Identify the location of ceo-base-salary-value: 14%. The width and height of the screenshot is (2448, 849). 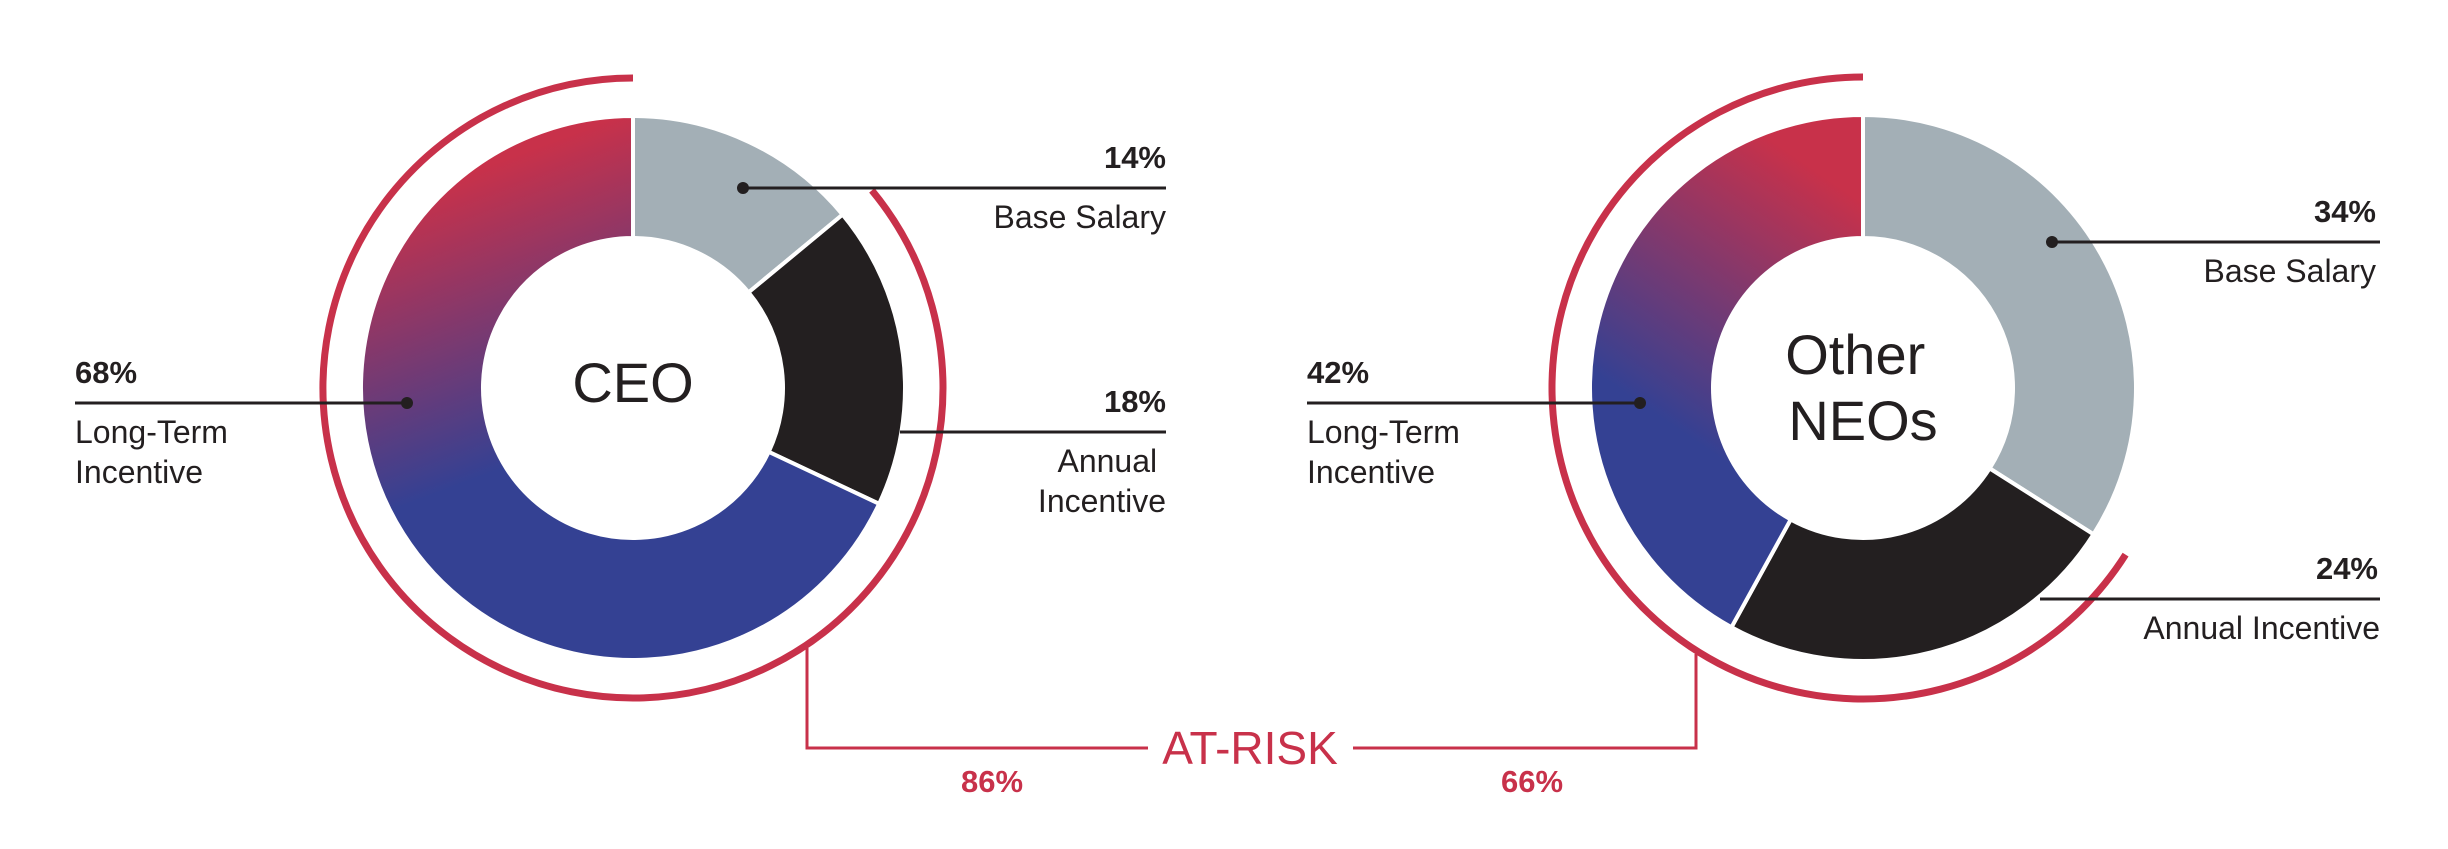
(1135, 157).